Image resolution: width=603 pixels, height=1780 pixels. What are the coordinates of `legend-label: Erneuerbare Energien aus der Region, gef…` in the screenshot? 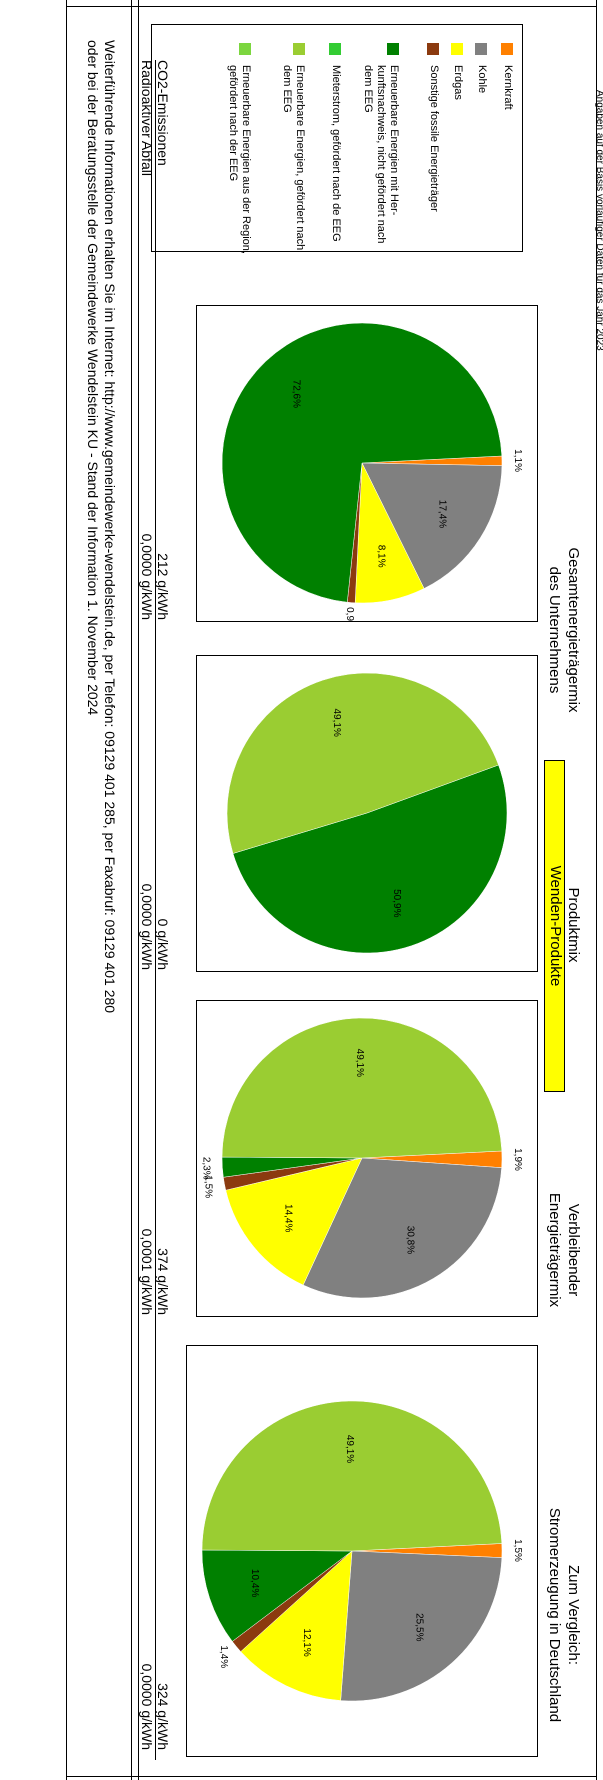 It's located at (239, 159).